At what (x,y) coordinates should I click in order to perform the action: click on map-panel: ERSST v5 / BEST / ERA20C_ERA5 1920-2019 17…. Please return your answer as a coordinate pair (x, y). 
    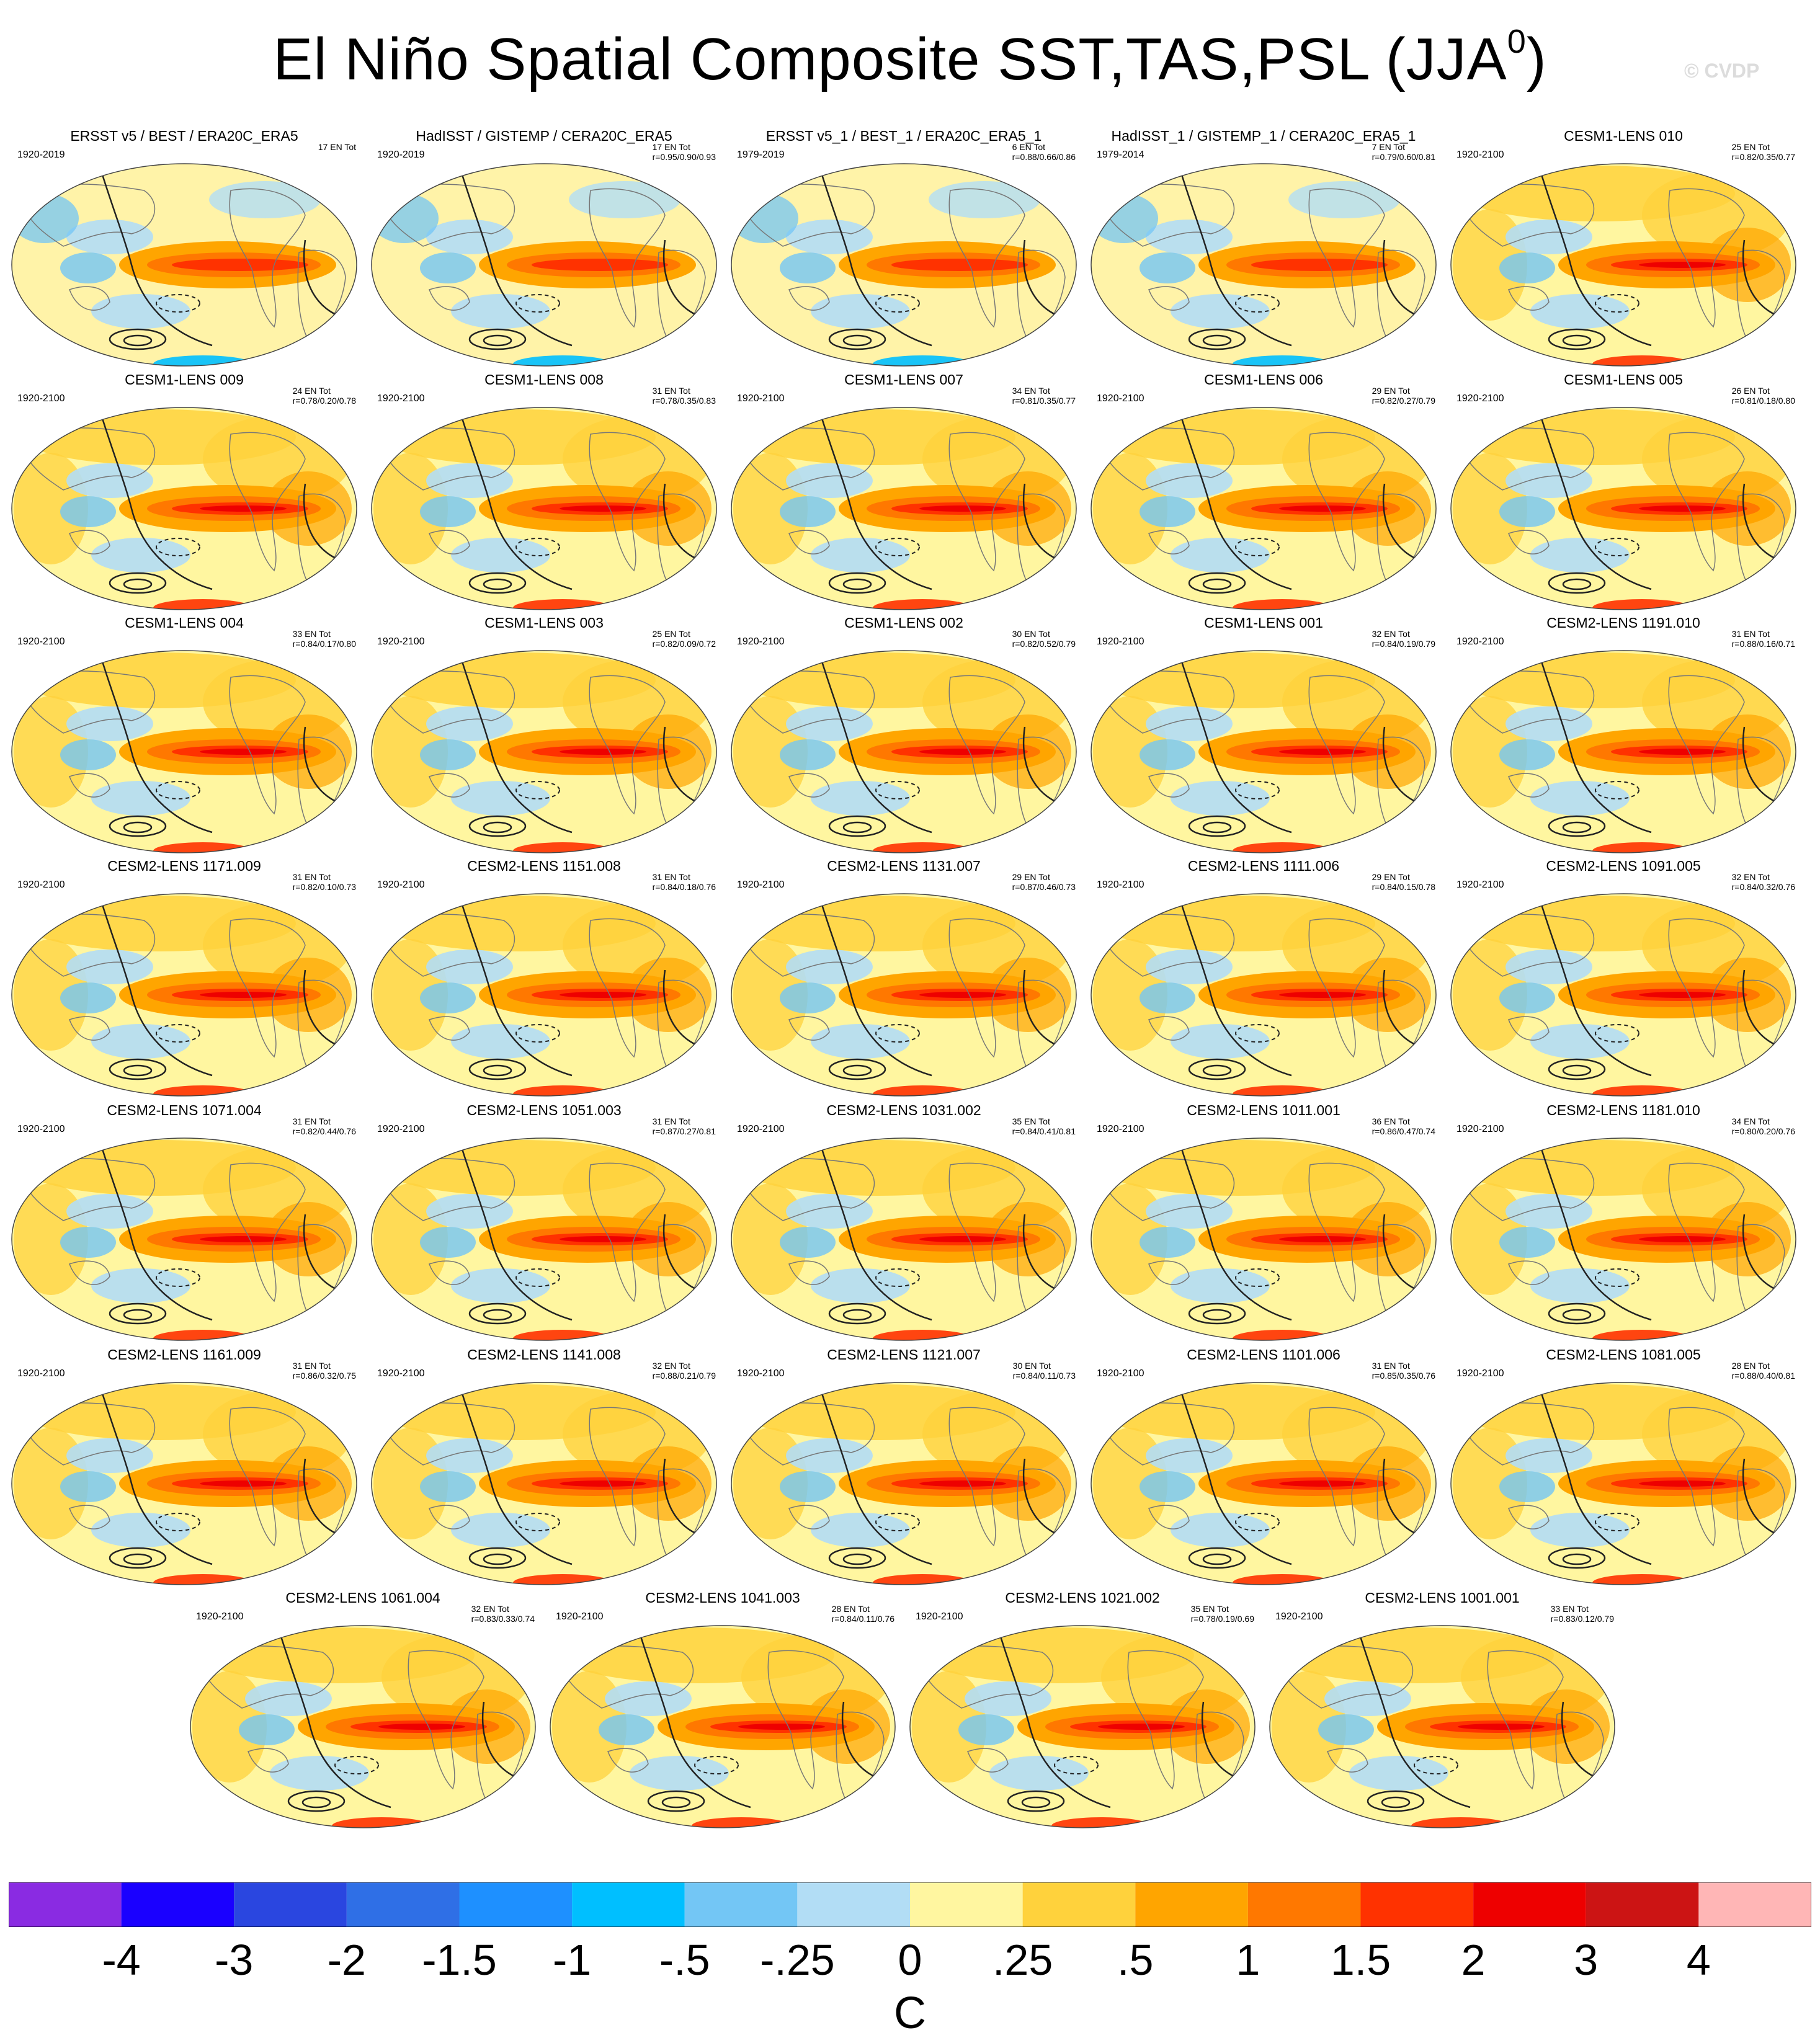
    Looking at the image, I should click on (184, 251).